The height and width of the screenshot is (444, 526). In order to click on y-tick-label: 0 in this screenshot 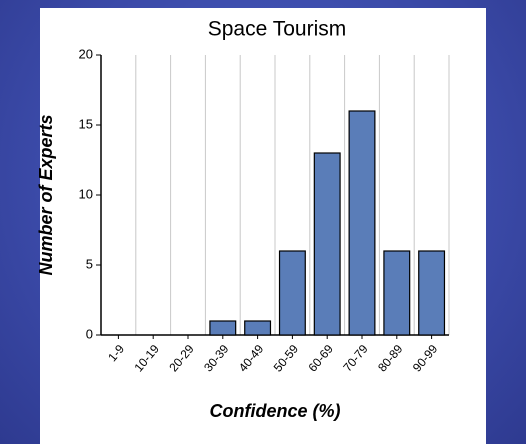, I will do `click(89, 333)`.